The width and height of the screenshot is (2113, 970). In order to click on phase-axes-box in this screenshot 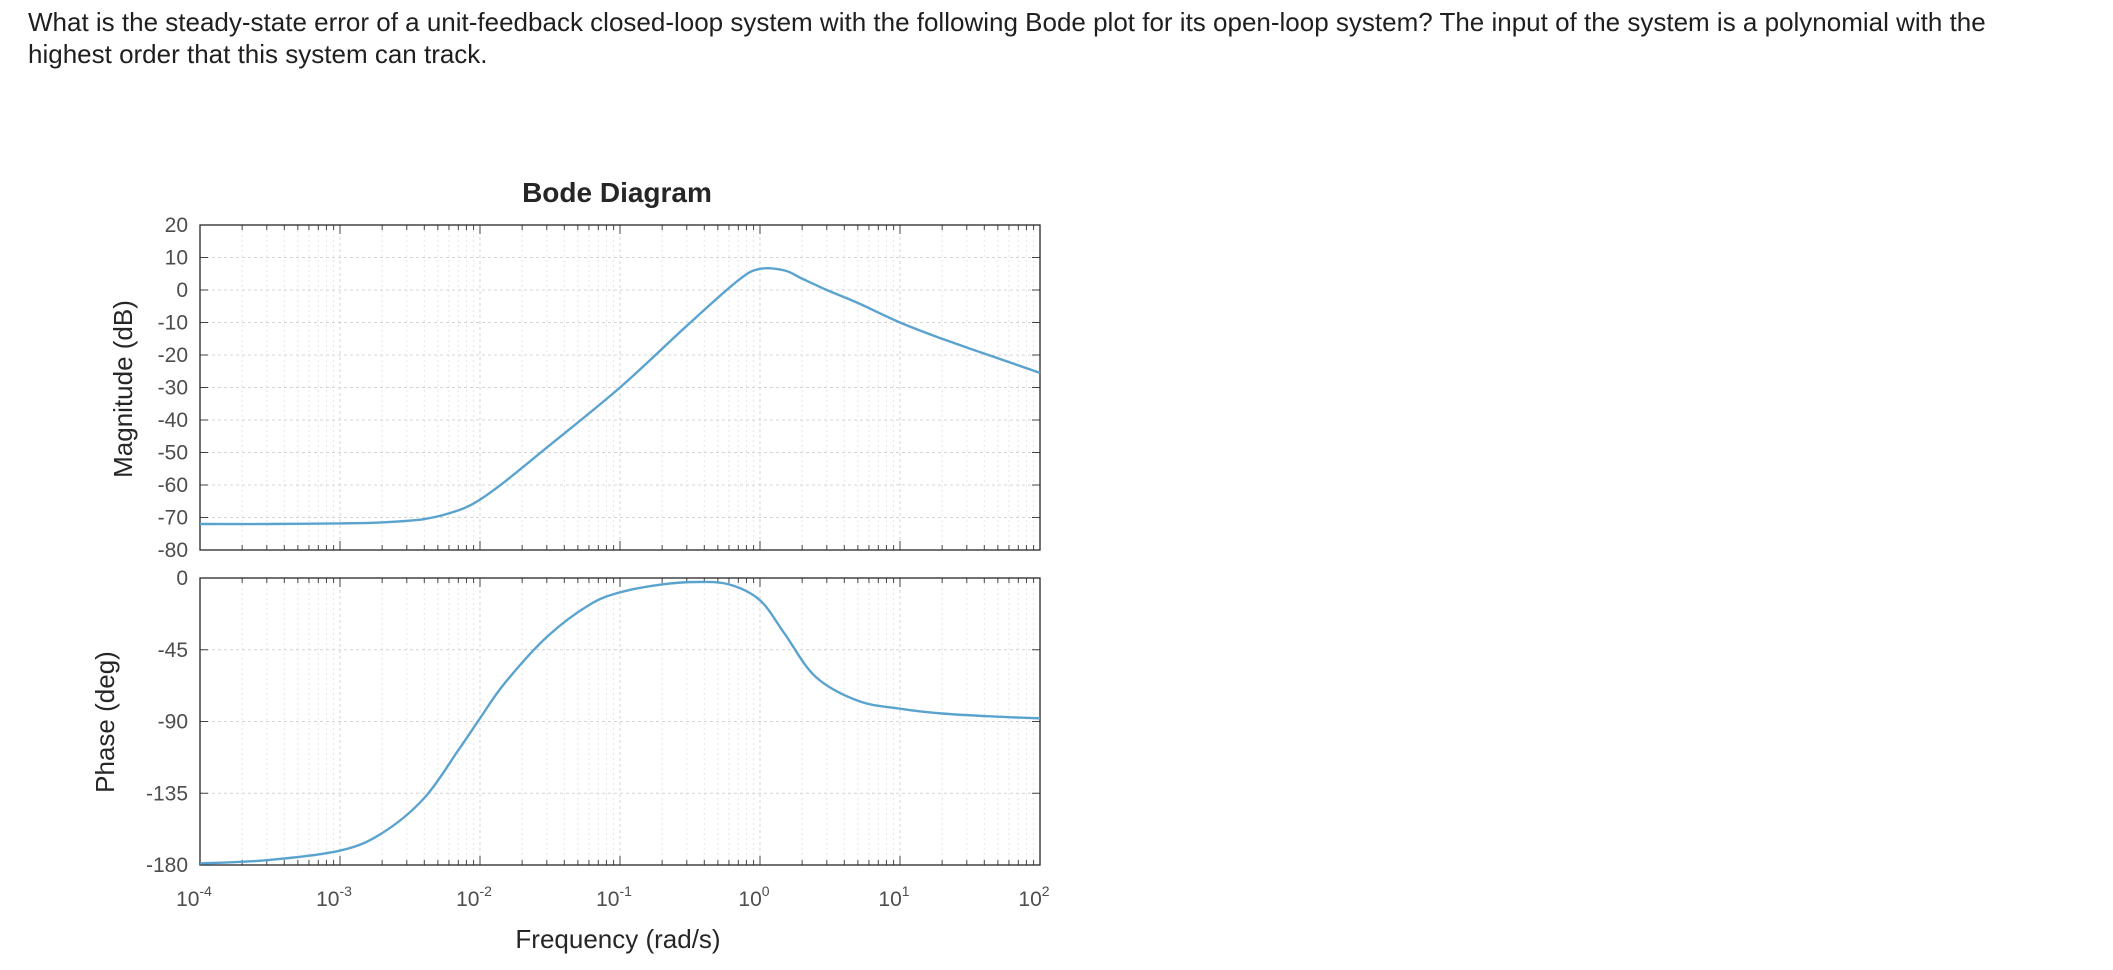, I will do `click(620, 721)`.